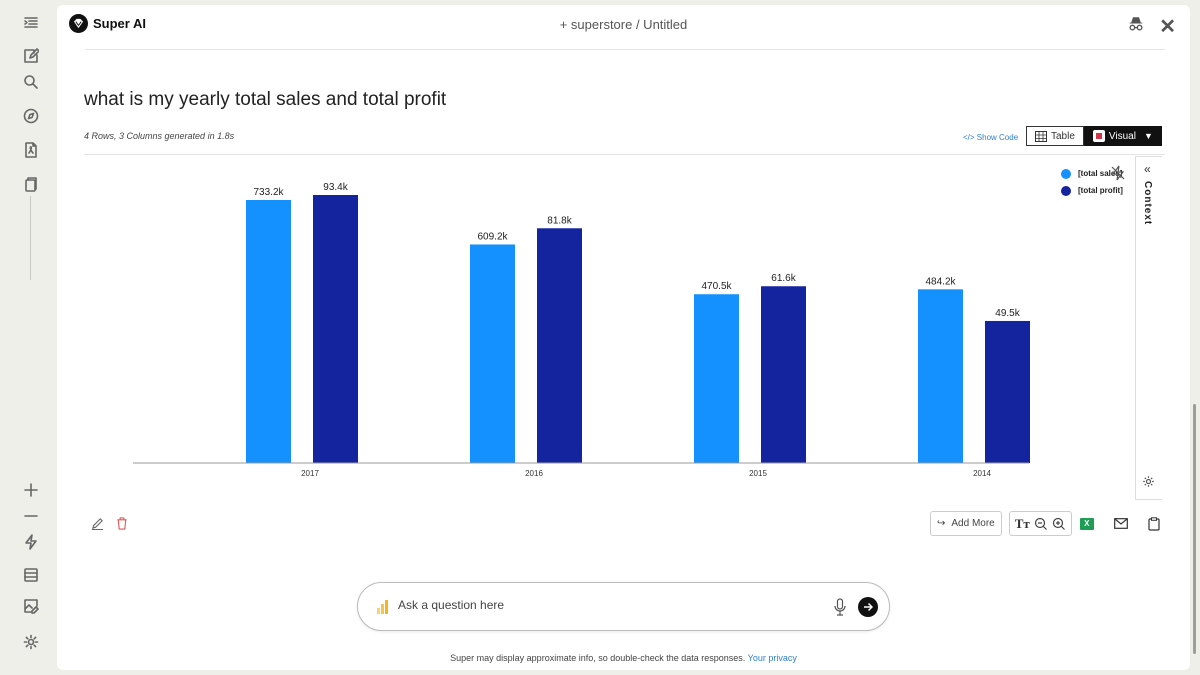 The height and width of the screenshot is (675, 1200). What do you see at coordinates (335, 329) in the screenshot?
I see `bar-profit-2017` at bounding box center [335, 329].